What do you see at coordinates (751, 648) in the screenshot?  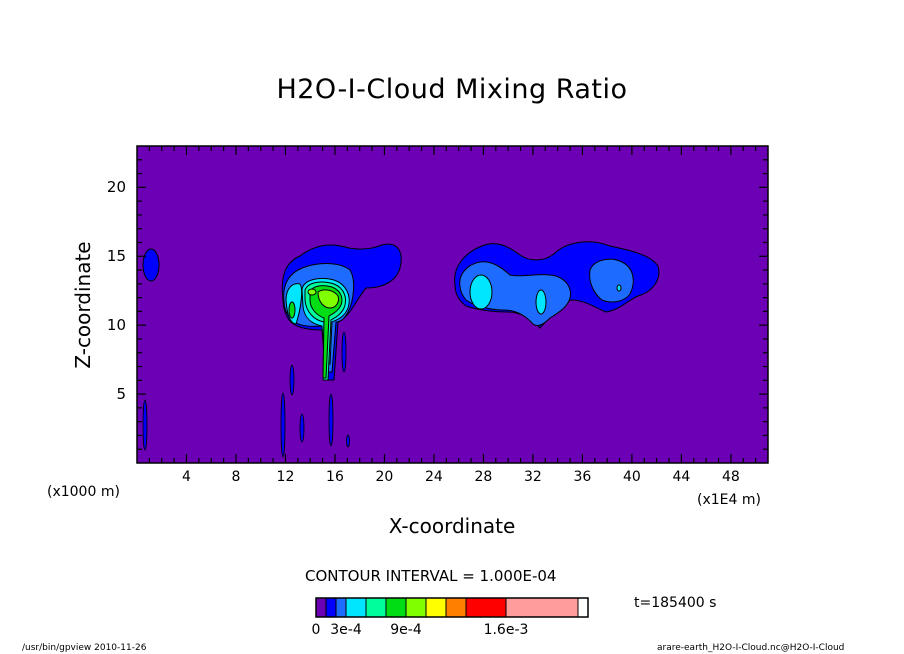 I see `footer-right: arare-earth_H2O-I-Cloud.nc@H2O-I-Cloud` at bounding box center [751, 648].